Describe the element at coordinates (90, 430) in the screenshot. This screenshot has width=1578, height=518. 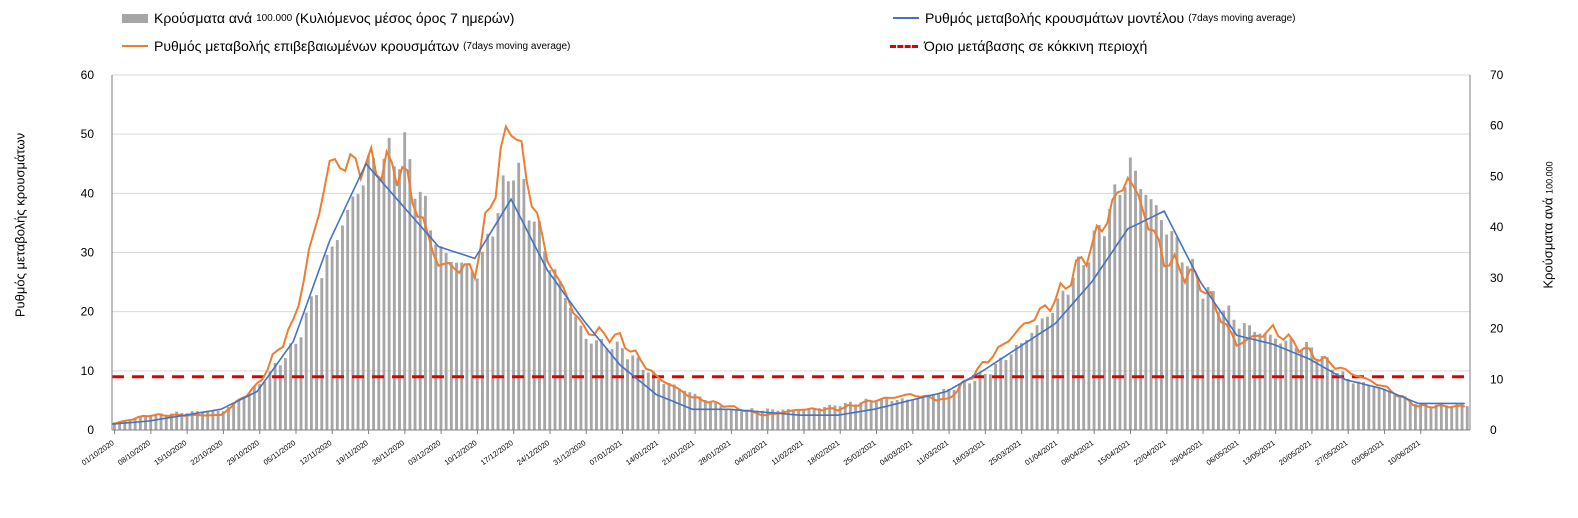
I see `y-left-tick-label: 0` at that location.